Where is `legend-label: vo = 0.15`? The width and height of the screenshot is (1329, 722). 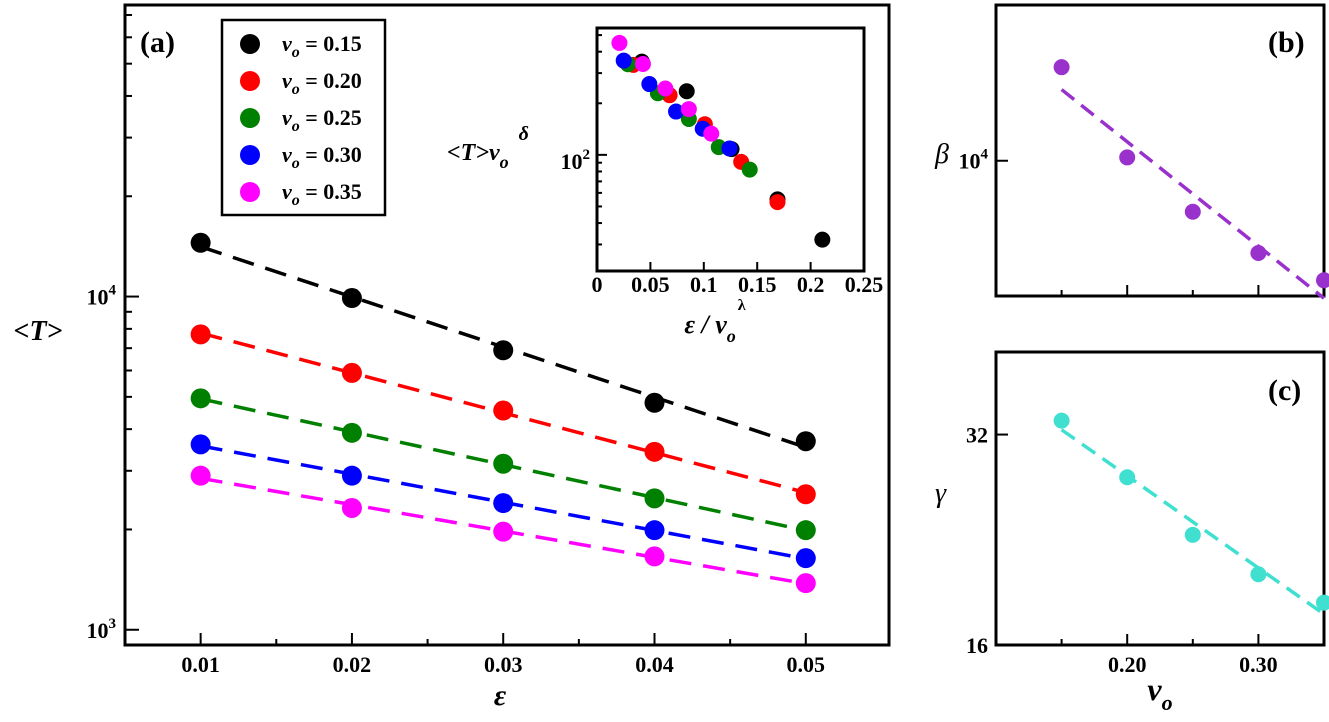
legend-label: vo = 0.15 is located at coordinates (322, 46).